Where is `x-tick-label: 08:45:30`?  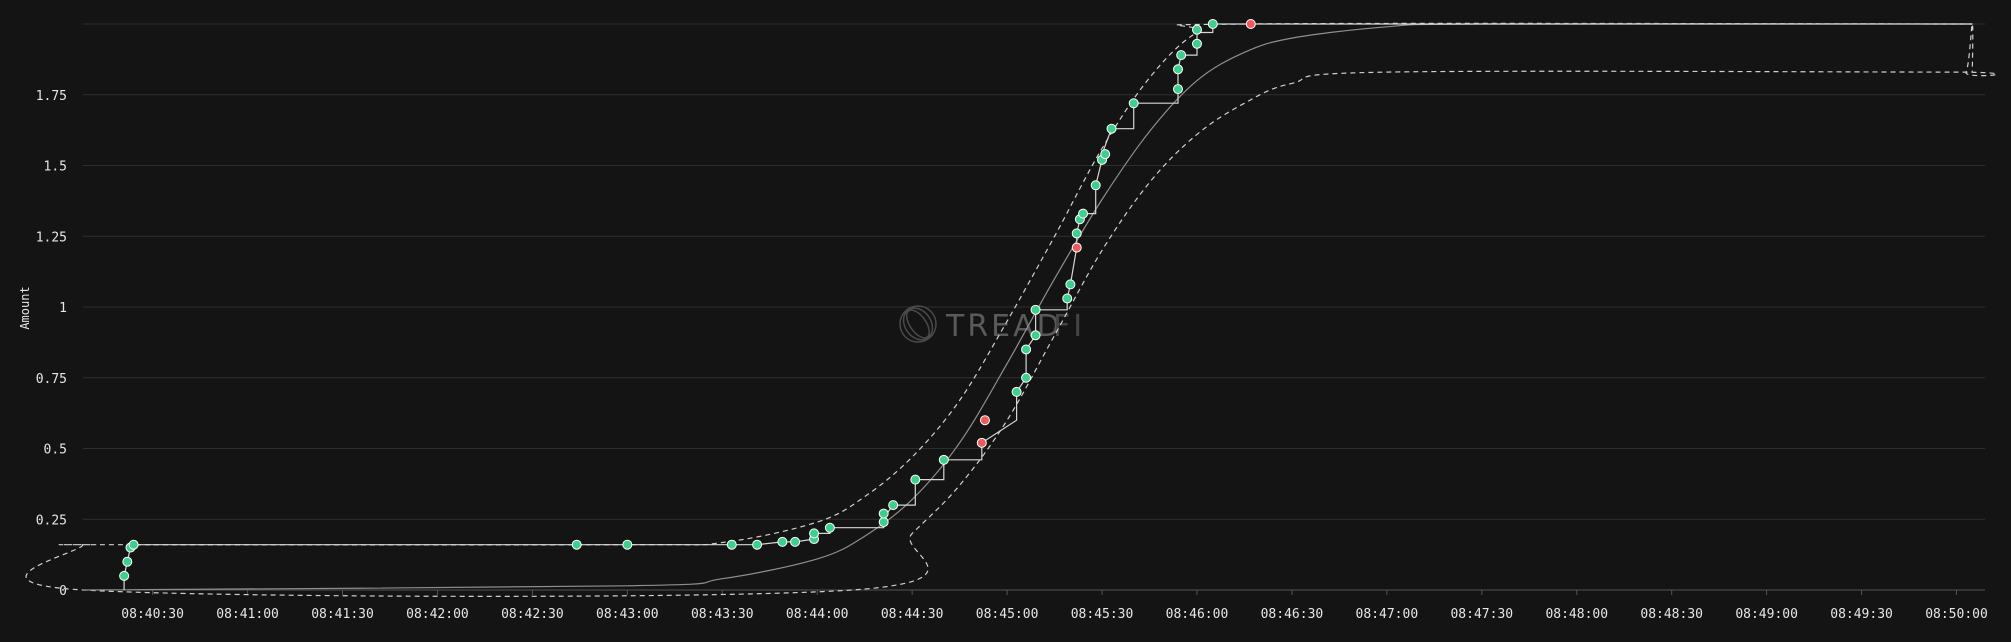 x-tick-label: 08:45:30 is located at coordinates (1102, 614).